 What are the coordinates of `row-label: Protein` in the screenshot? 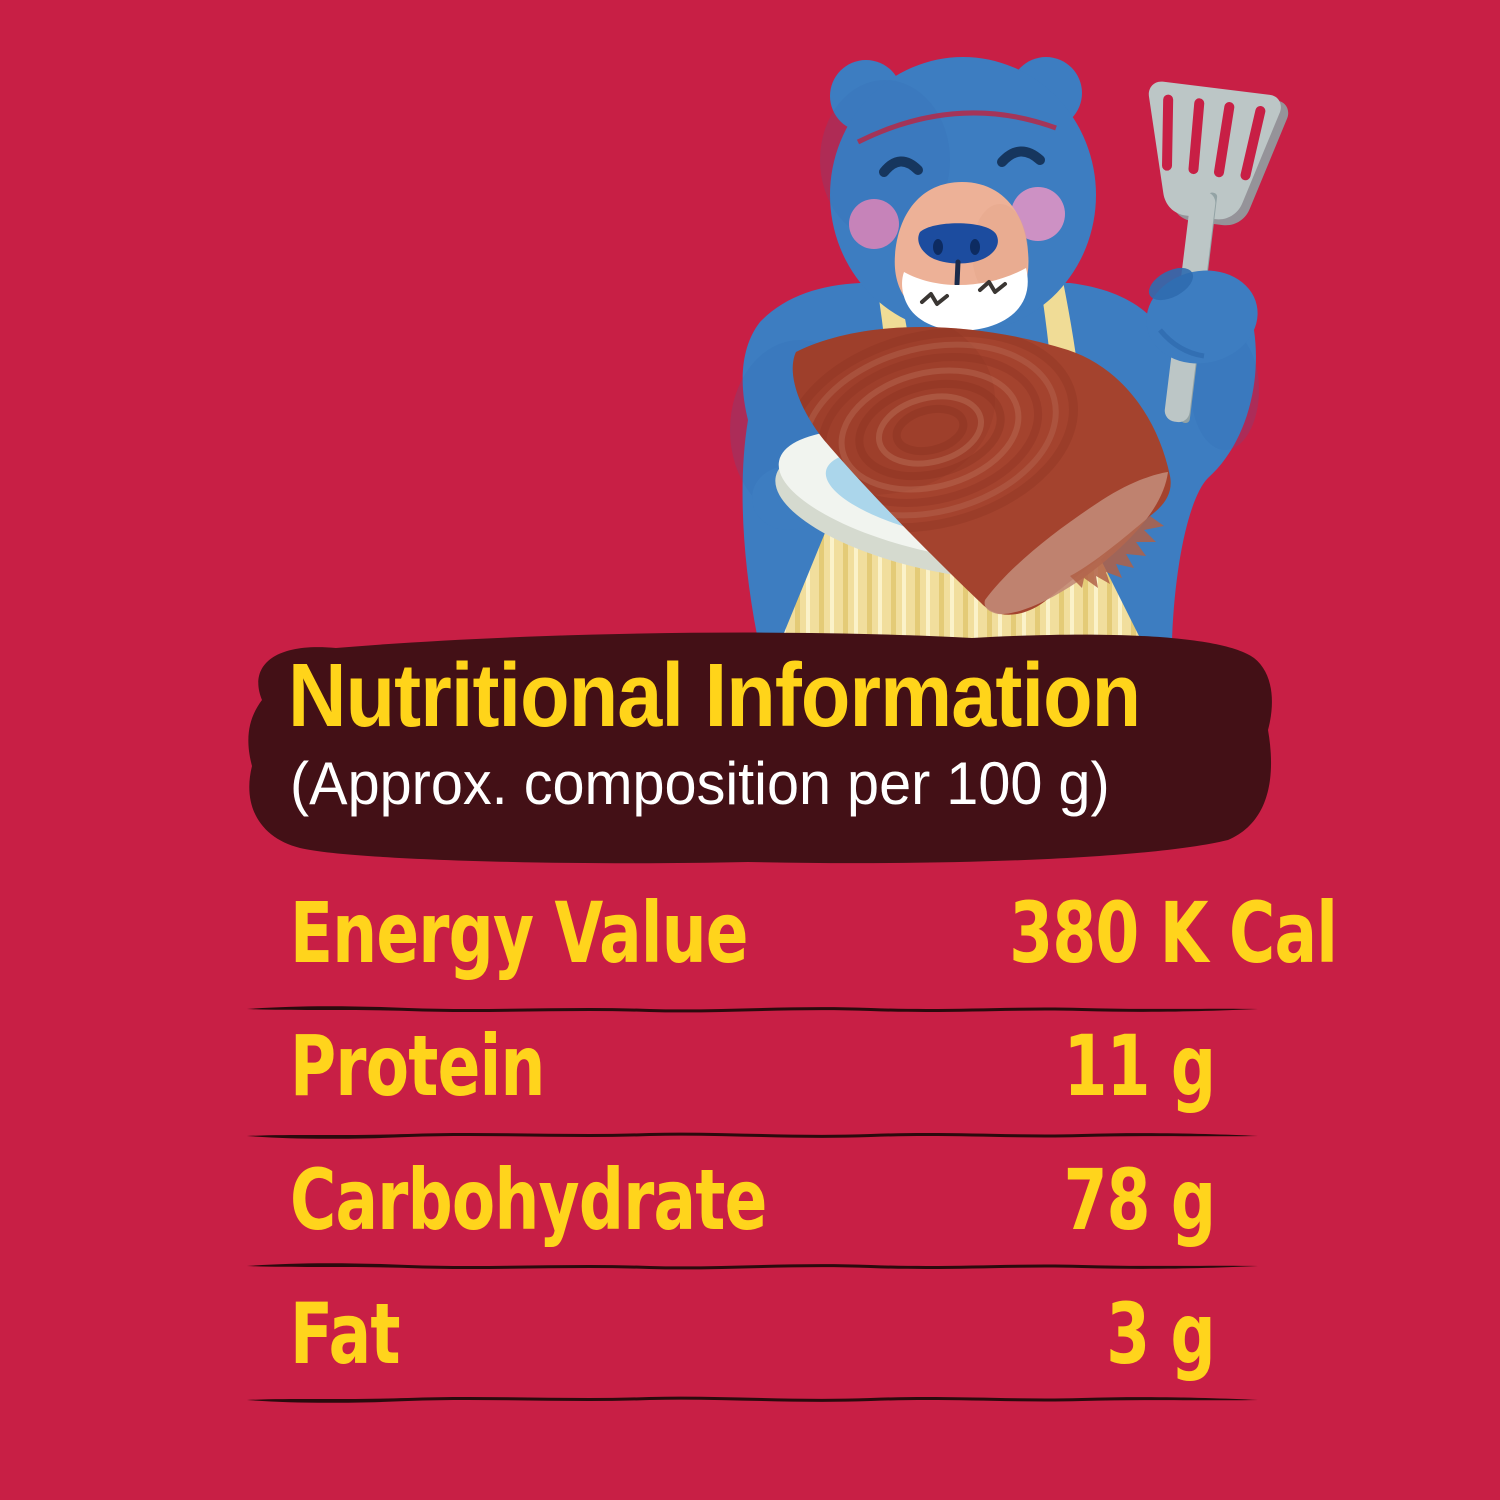 It's located at (417, 1066).